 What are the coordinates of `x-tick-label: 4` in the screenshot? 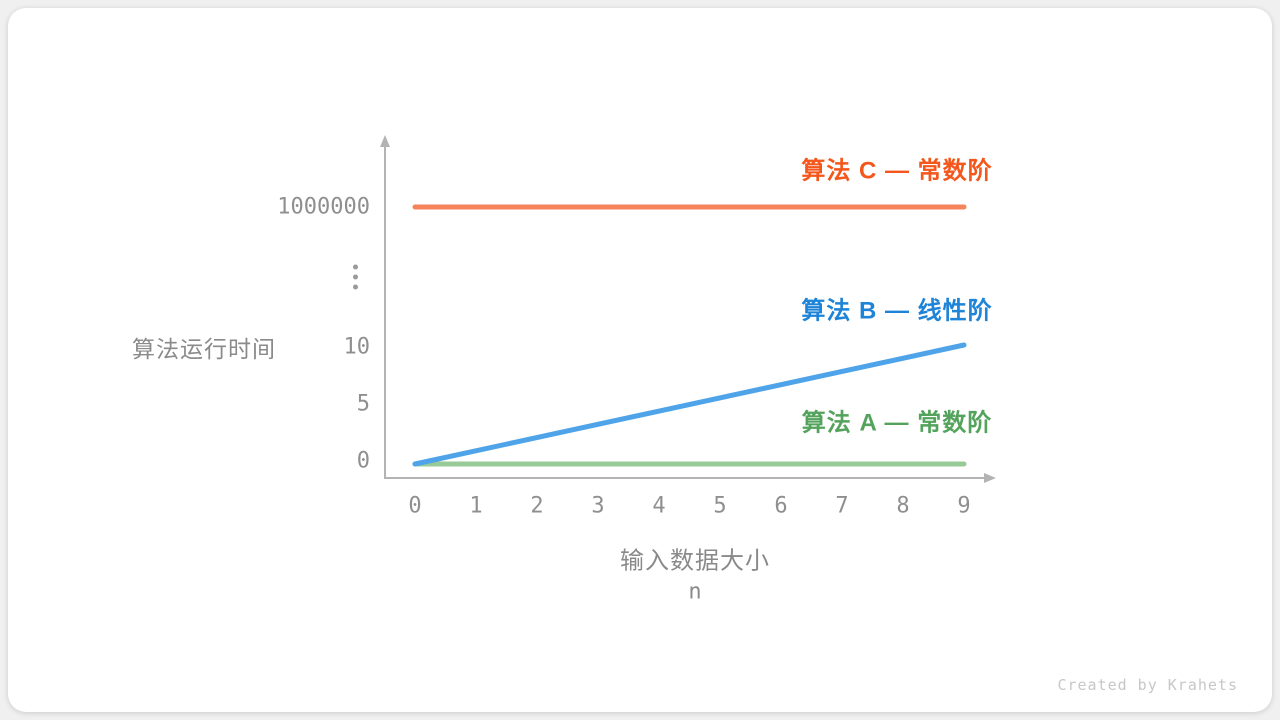 It's located at (659, 506).